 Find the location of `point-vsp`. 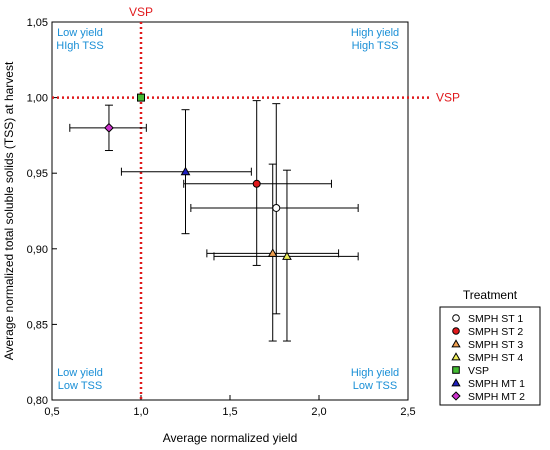

point-vsp is located at coordinates (141, 97).